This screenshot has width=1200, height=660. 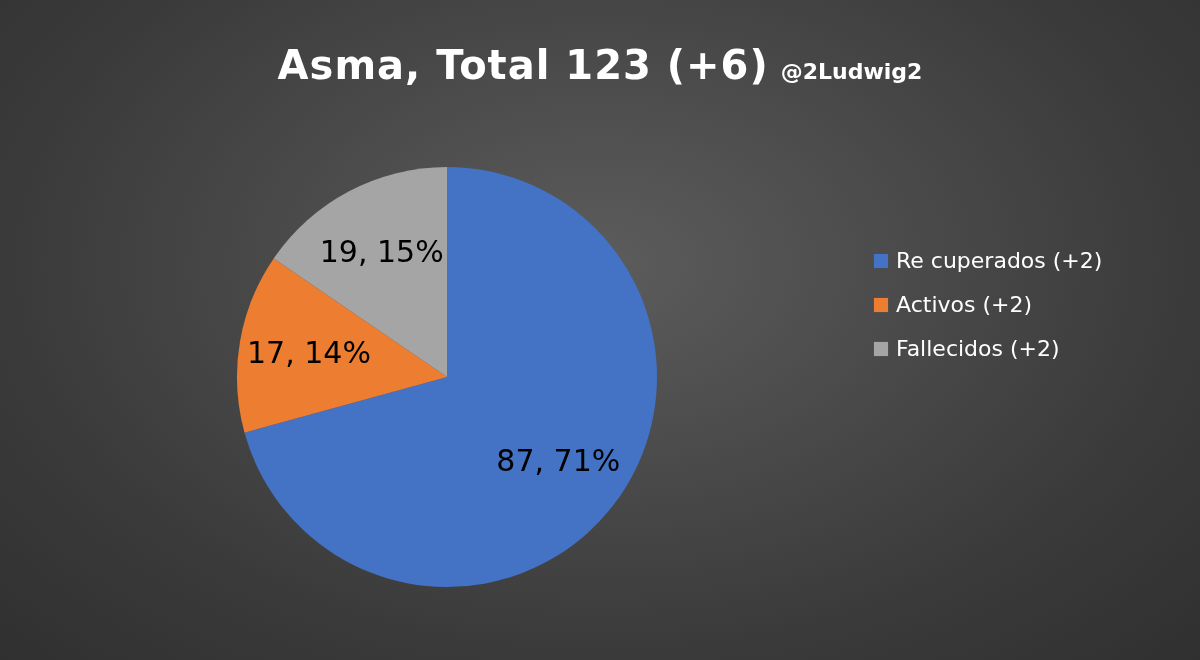 What do you see at coordinates (558, 460) in the screenshot?
I see `data-label: 87, 71%` at bounding box center [558, 460].